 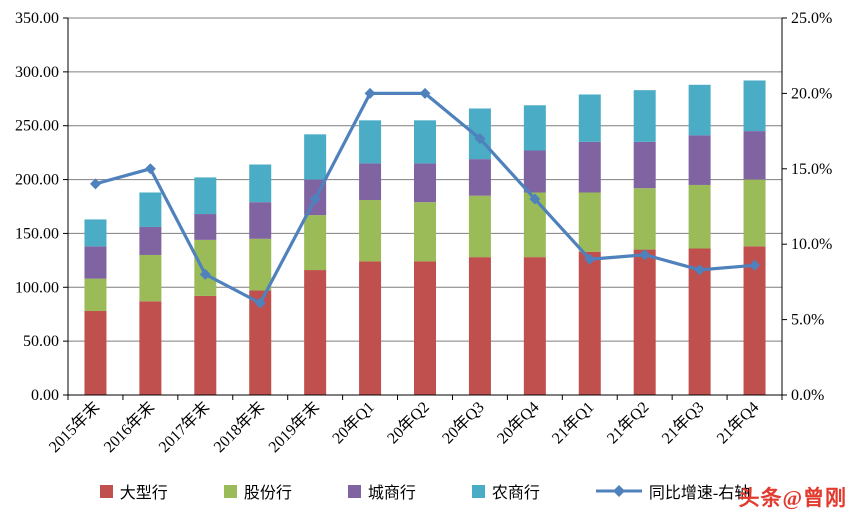 I want to click on x-axis-label: 2017年末, so click(x=184, y=427).